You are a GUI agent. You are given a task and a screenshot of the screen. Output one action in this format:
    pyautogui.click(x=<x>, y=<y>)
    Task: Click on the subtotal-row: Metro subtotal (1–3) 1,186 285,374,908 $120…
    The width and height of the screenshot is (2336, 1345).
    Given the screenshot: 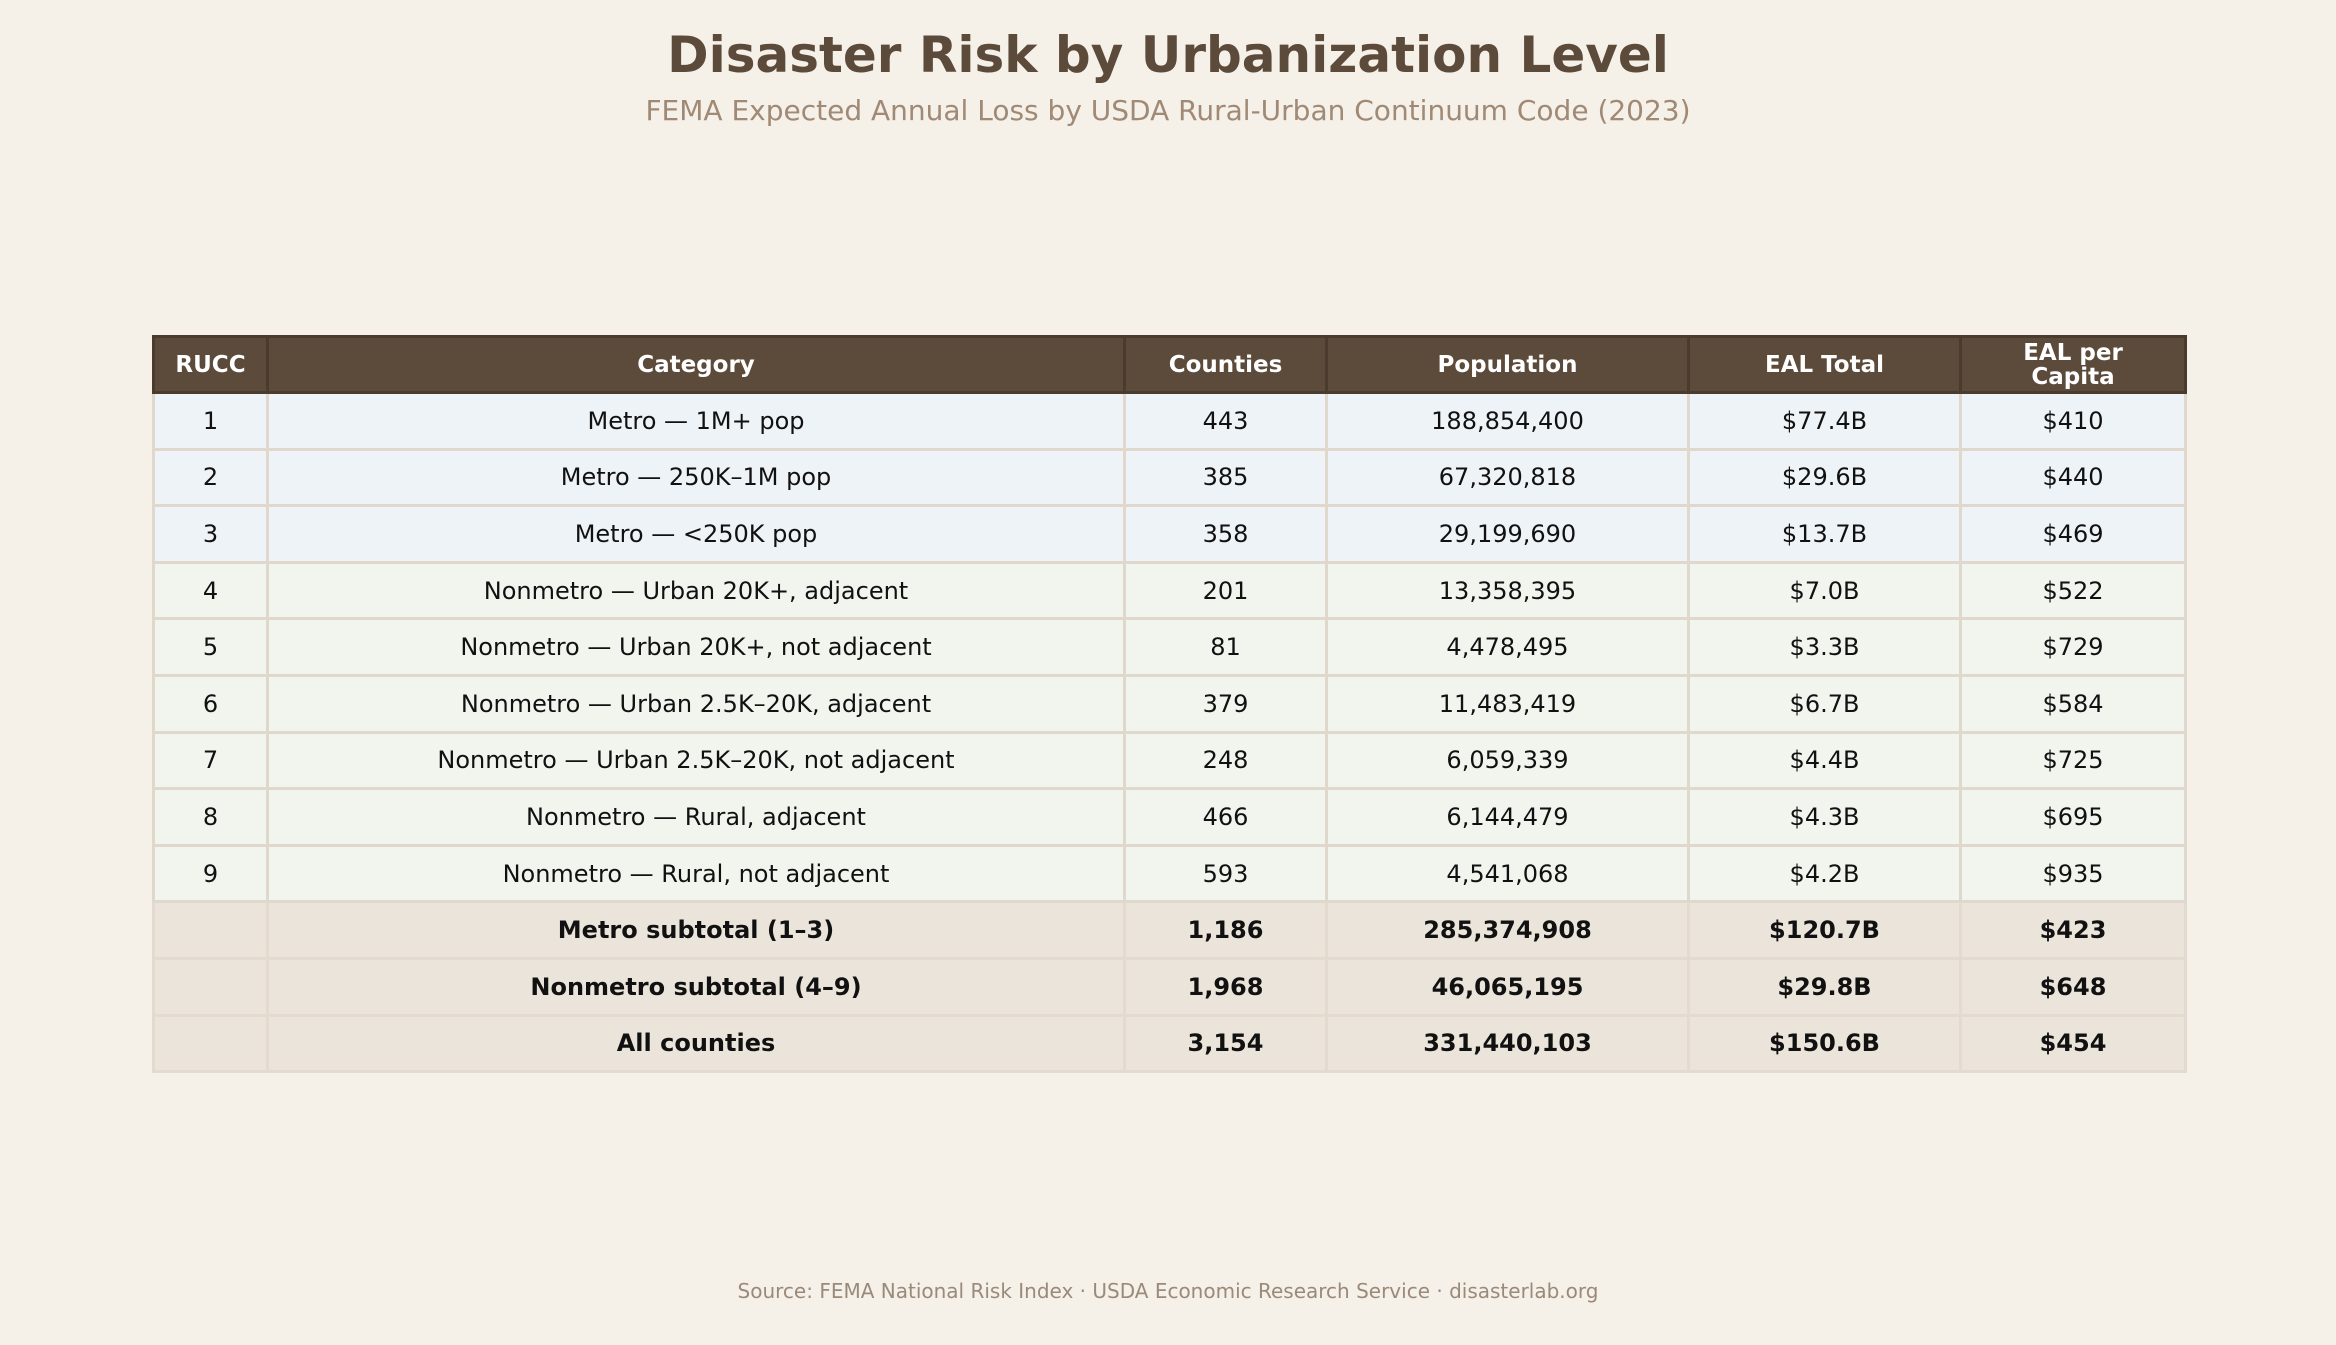 What is the action you would take?
    pyautogui.click(x=1169, y=930)
    